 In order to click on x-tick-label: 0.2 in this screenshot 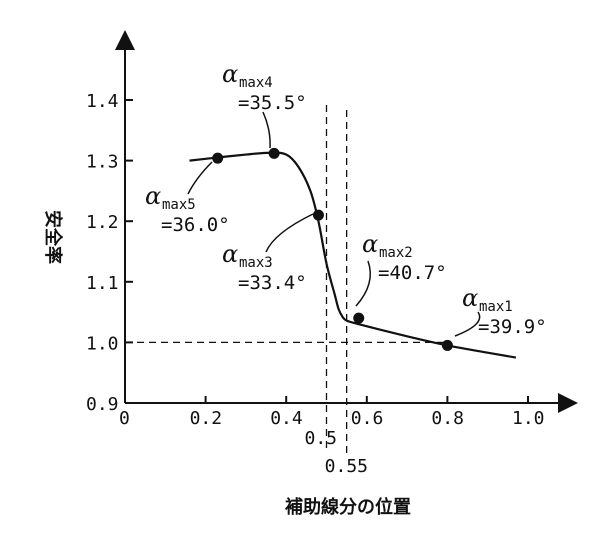, I will do `click(206, 418)`.